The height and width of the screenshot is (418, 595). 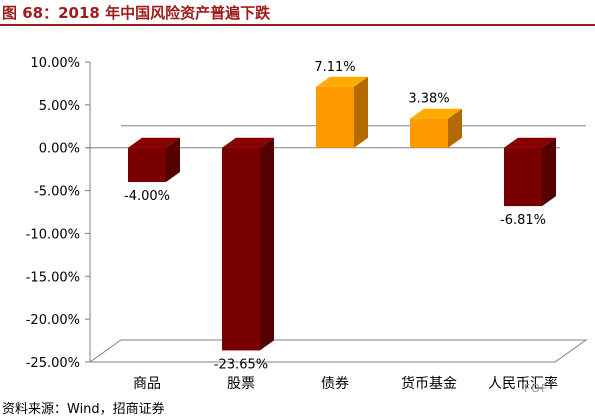 I want to click on y-tick-label: 10.00%, so click(x=55, y=63).